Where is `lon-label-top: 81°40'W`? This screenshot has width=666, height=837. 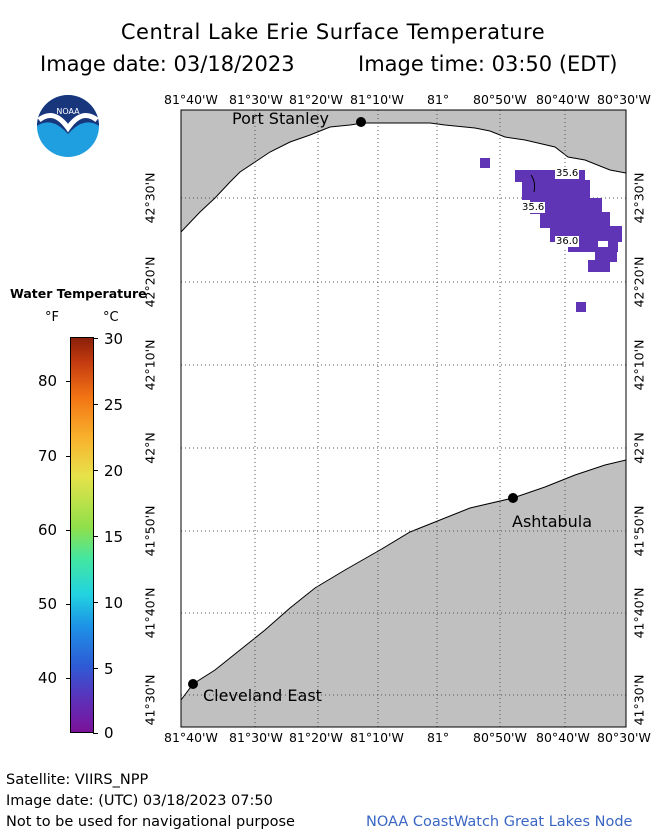
lon-label-top: 81°40'W is located at coordinates (191, 99).